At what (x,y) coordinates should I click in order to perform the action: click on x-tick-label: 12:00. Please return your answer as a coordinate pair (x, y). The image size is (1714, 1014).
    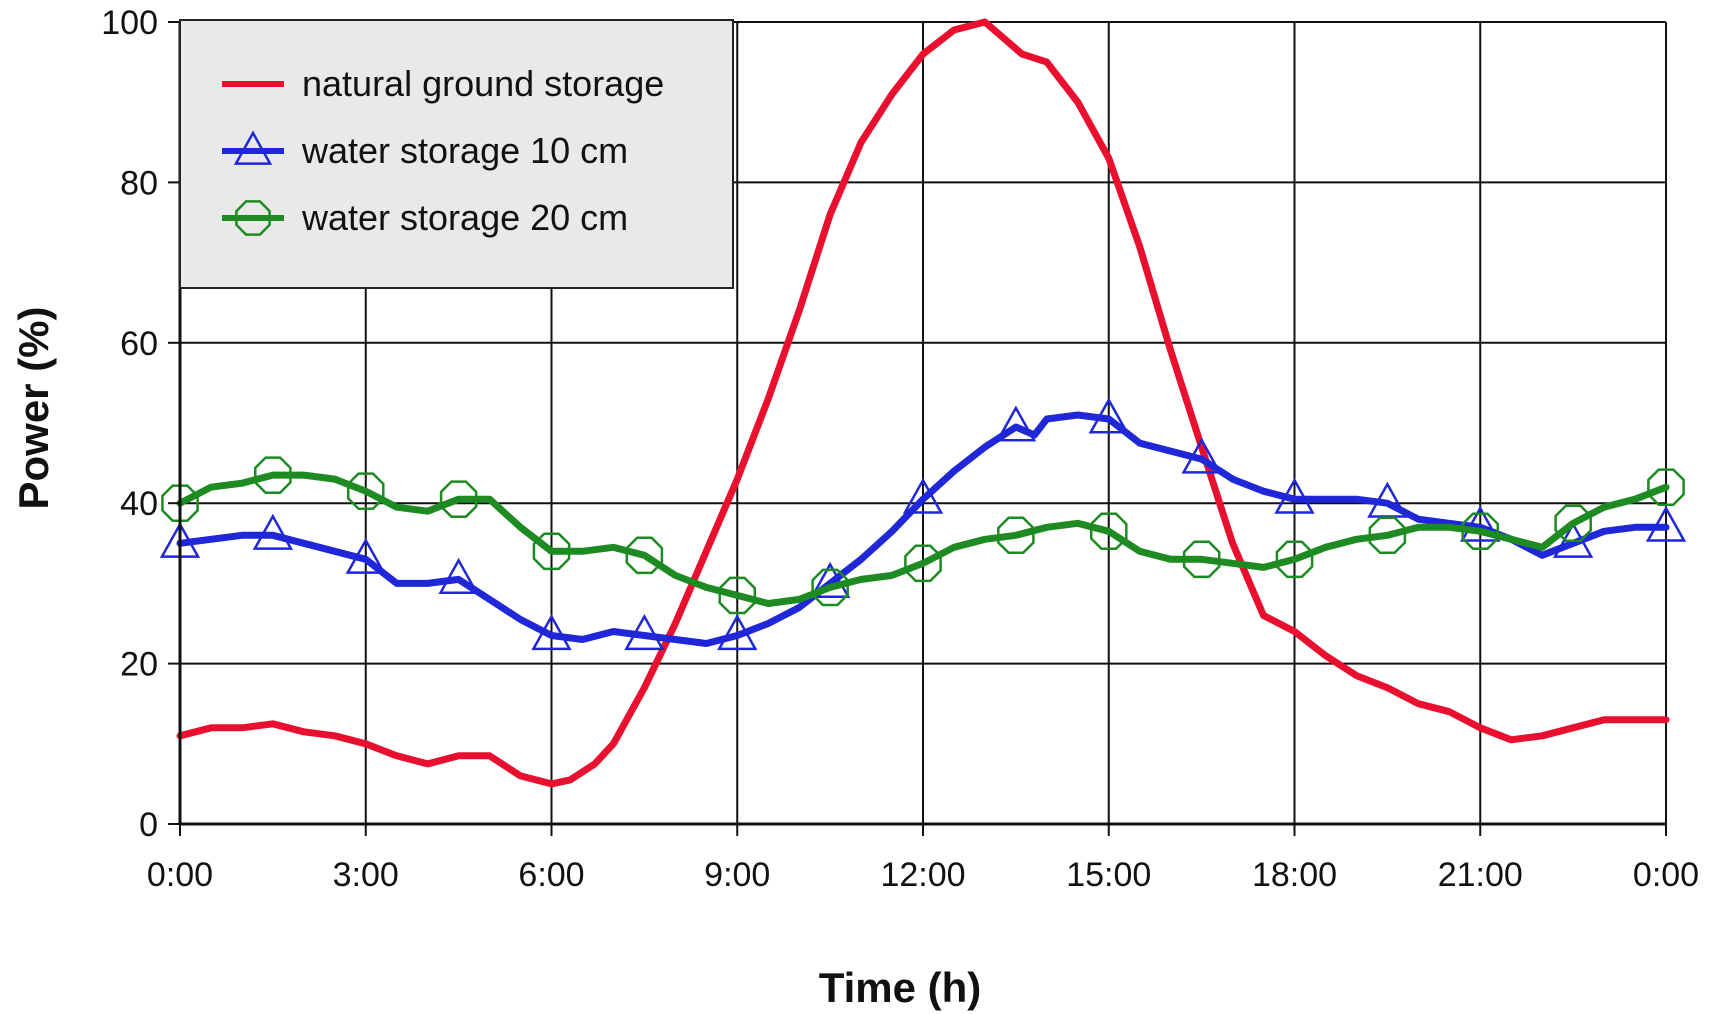
    Looking at the image, I should click on (922, 875).